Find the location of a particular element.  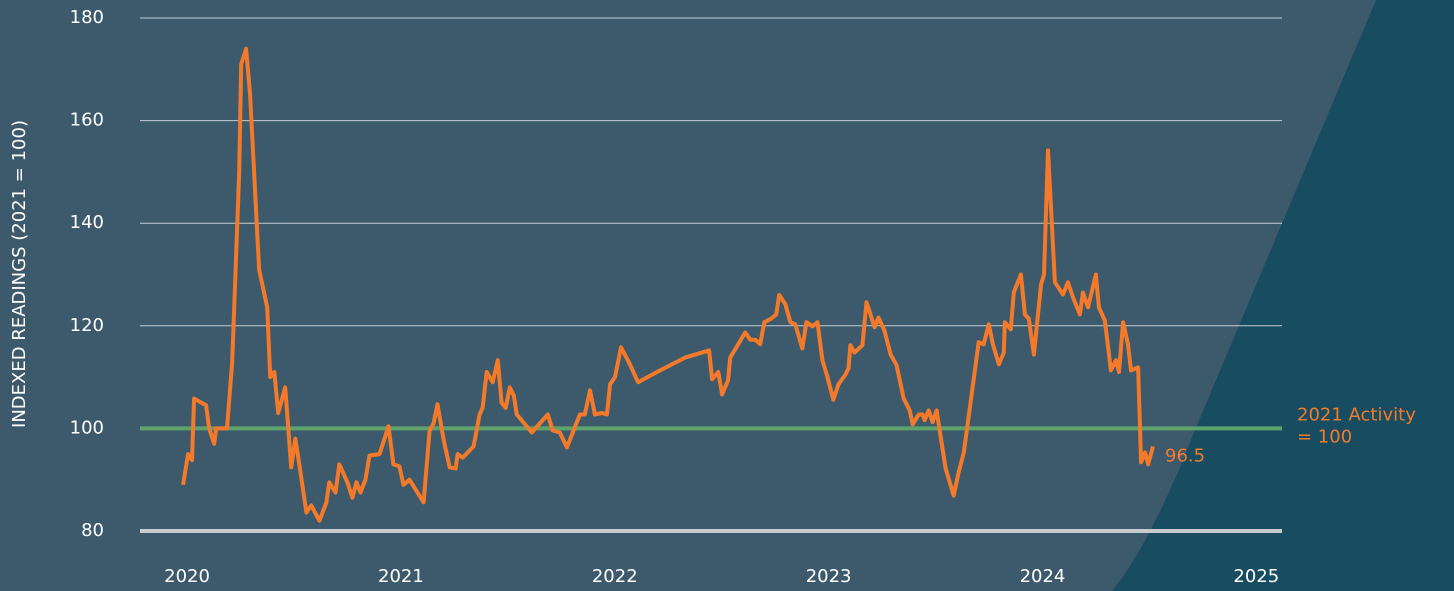

y-tick-label: 180 is located at coordinates (87, 17).